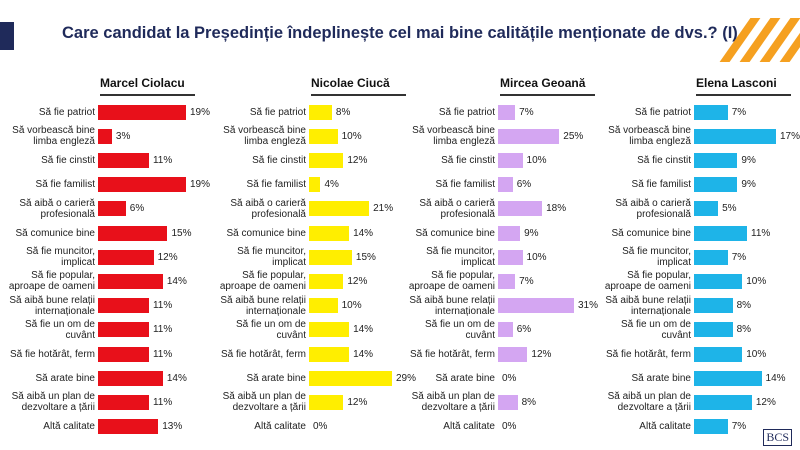 This screenshot has width=800, height=450. I want to click on title-underline, so click(147, 95).